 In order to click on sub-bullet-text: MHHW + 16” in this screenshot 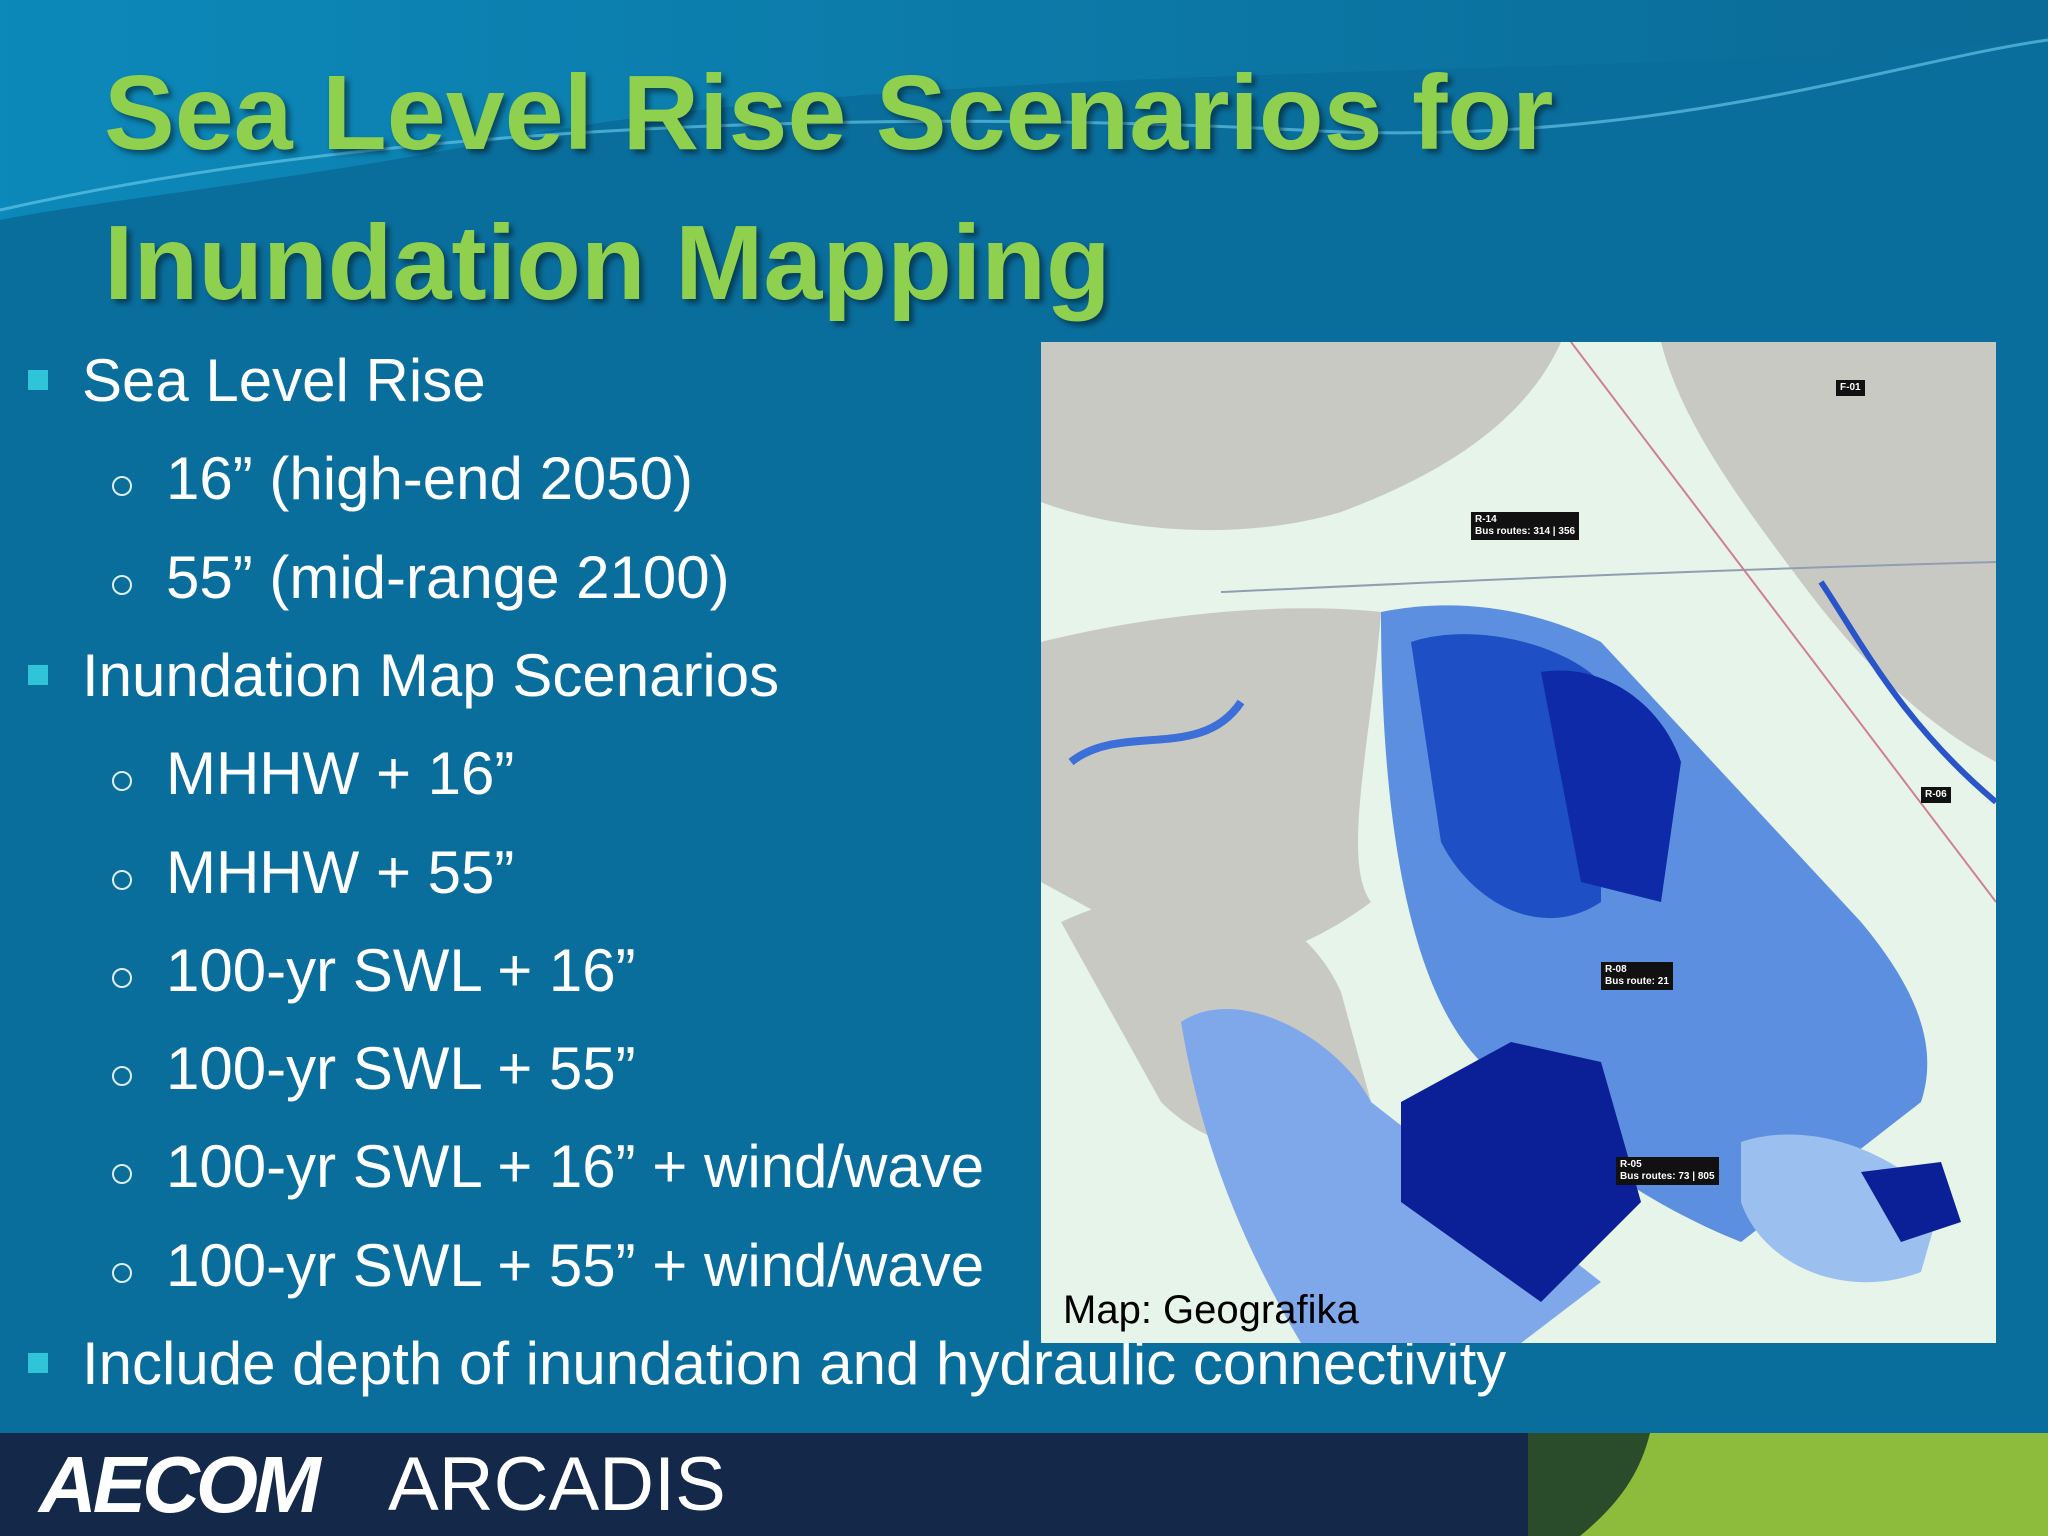, I will do `click(340, 774)`.